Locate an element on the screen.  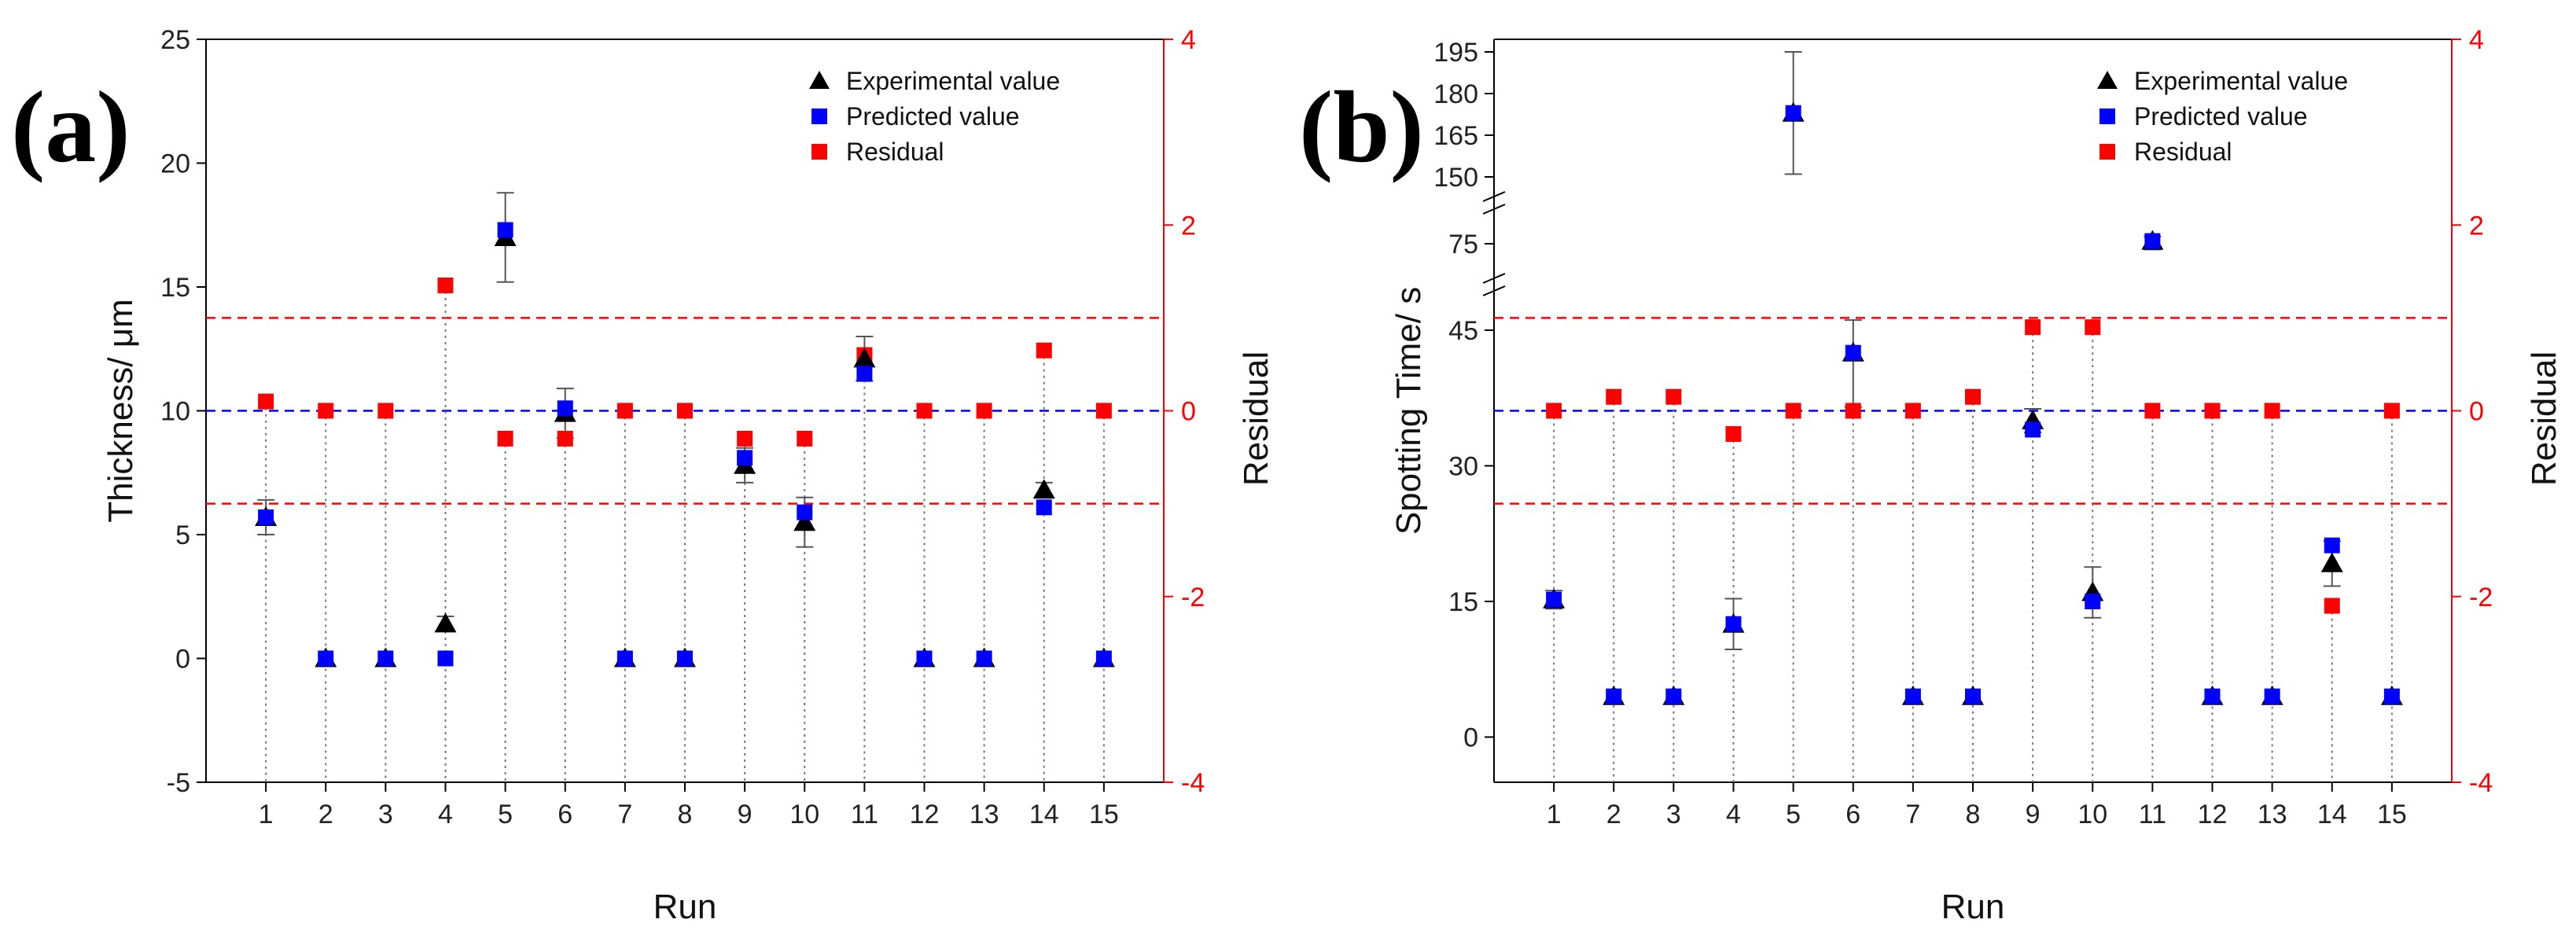
x-tick-label: 14 is located at coordinates (2332, 814).